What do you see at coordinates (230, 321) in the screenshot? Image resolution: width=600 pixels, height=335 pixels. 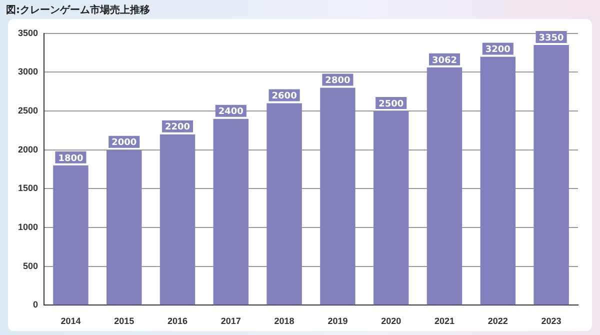 I see `x-tick-label: 2017` at bounding box center [230, 321].